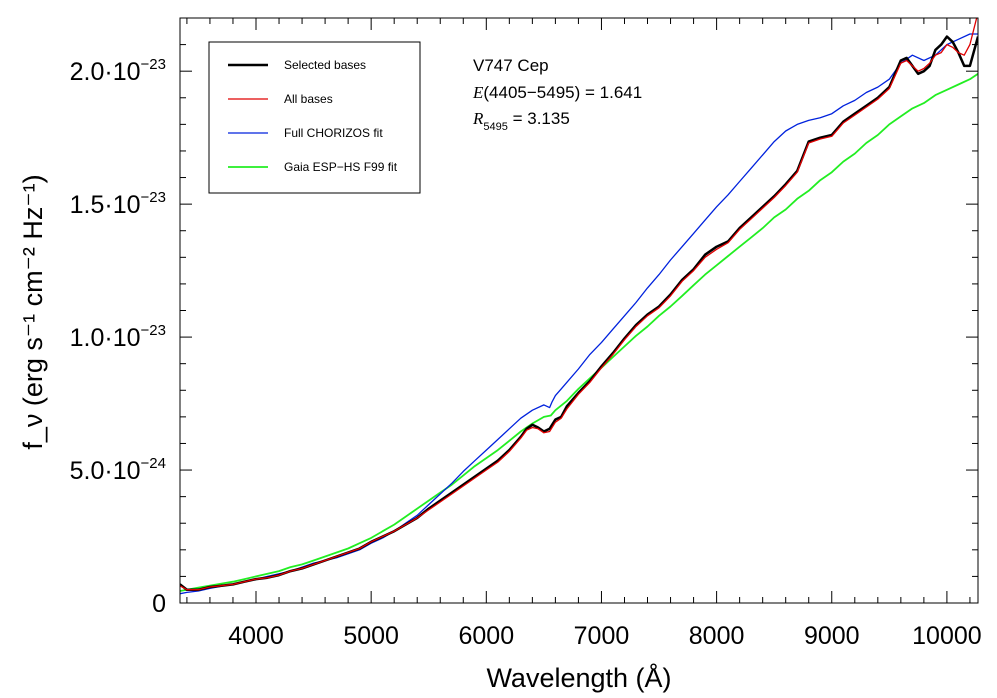  What do you see at coordinates (562, 92) in the screenshot?
I see `annotation-ebv-value: (4405−5495) = 1.641` at bounding box center [562, 92].